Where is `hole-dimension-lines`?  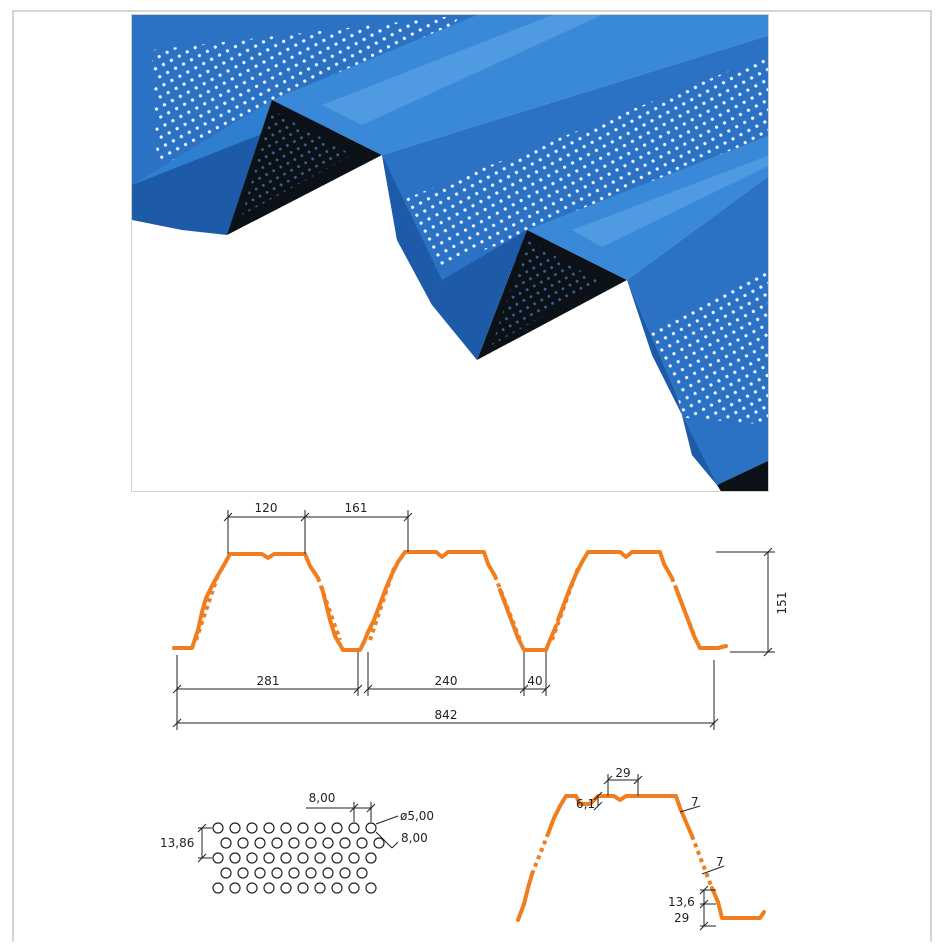
hole-dimension-lines is located at coordinates (298, 832).